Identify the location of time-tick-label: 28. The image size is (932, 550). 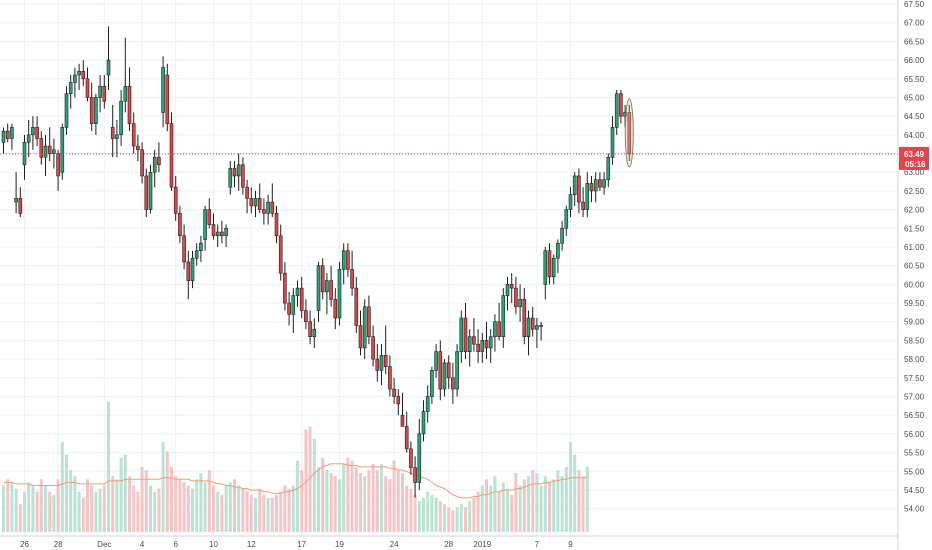
(58, 544).